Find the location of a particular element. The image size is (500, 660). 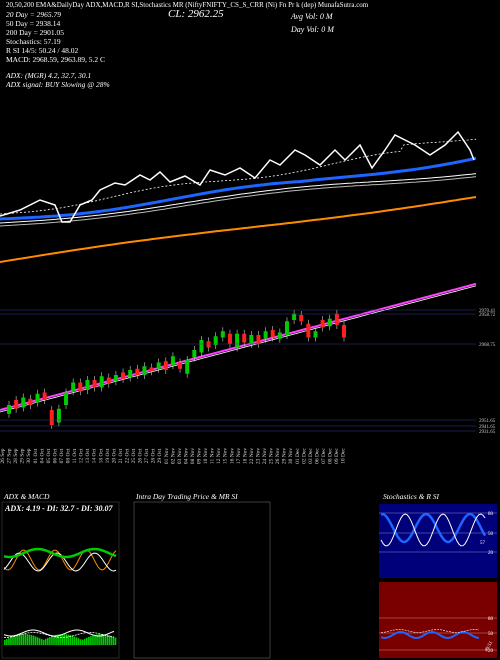

date-tick-label: 08 Dec is located at coordinates (331, 456).